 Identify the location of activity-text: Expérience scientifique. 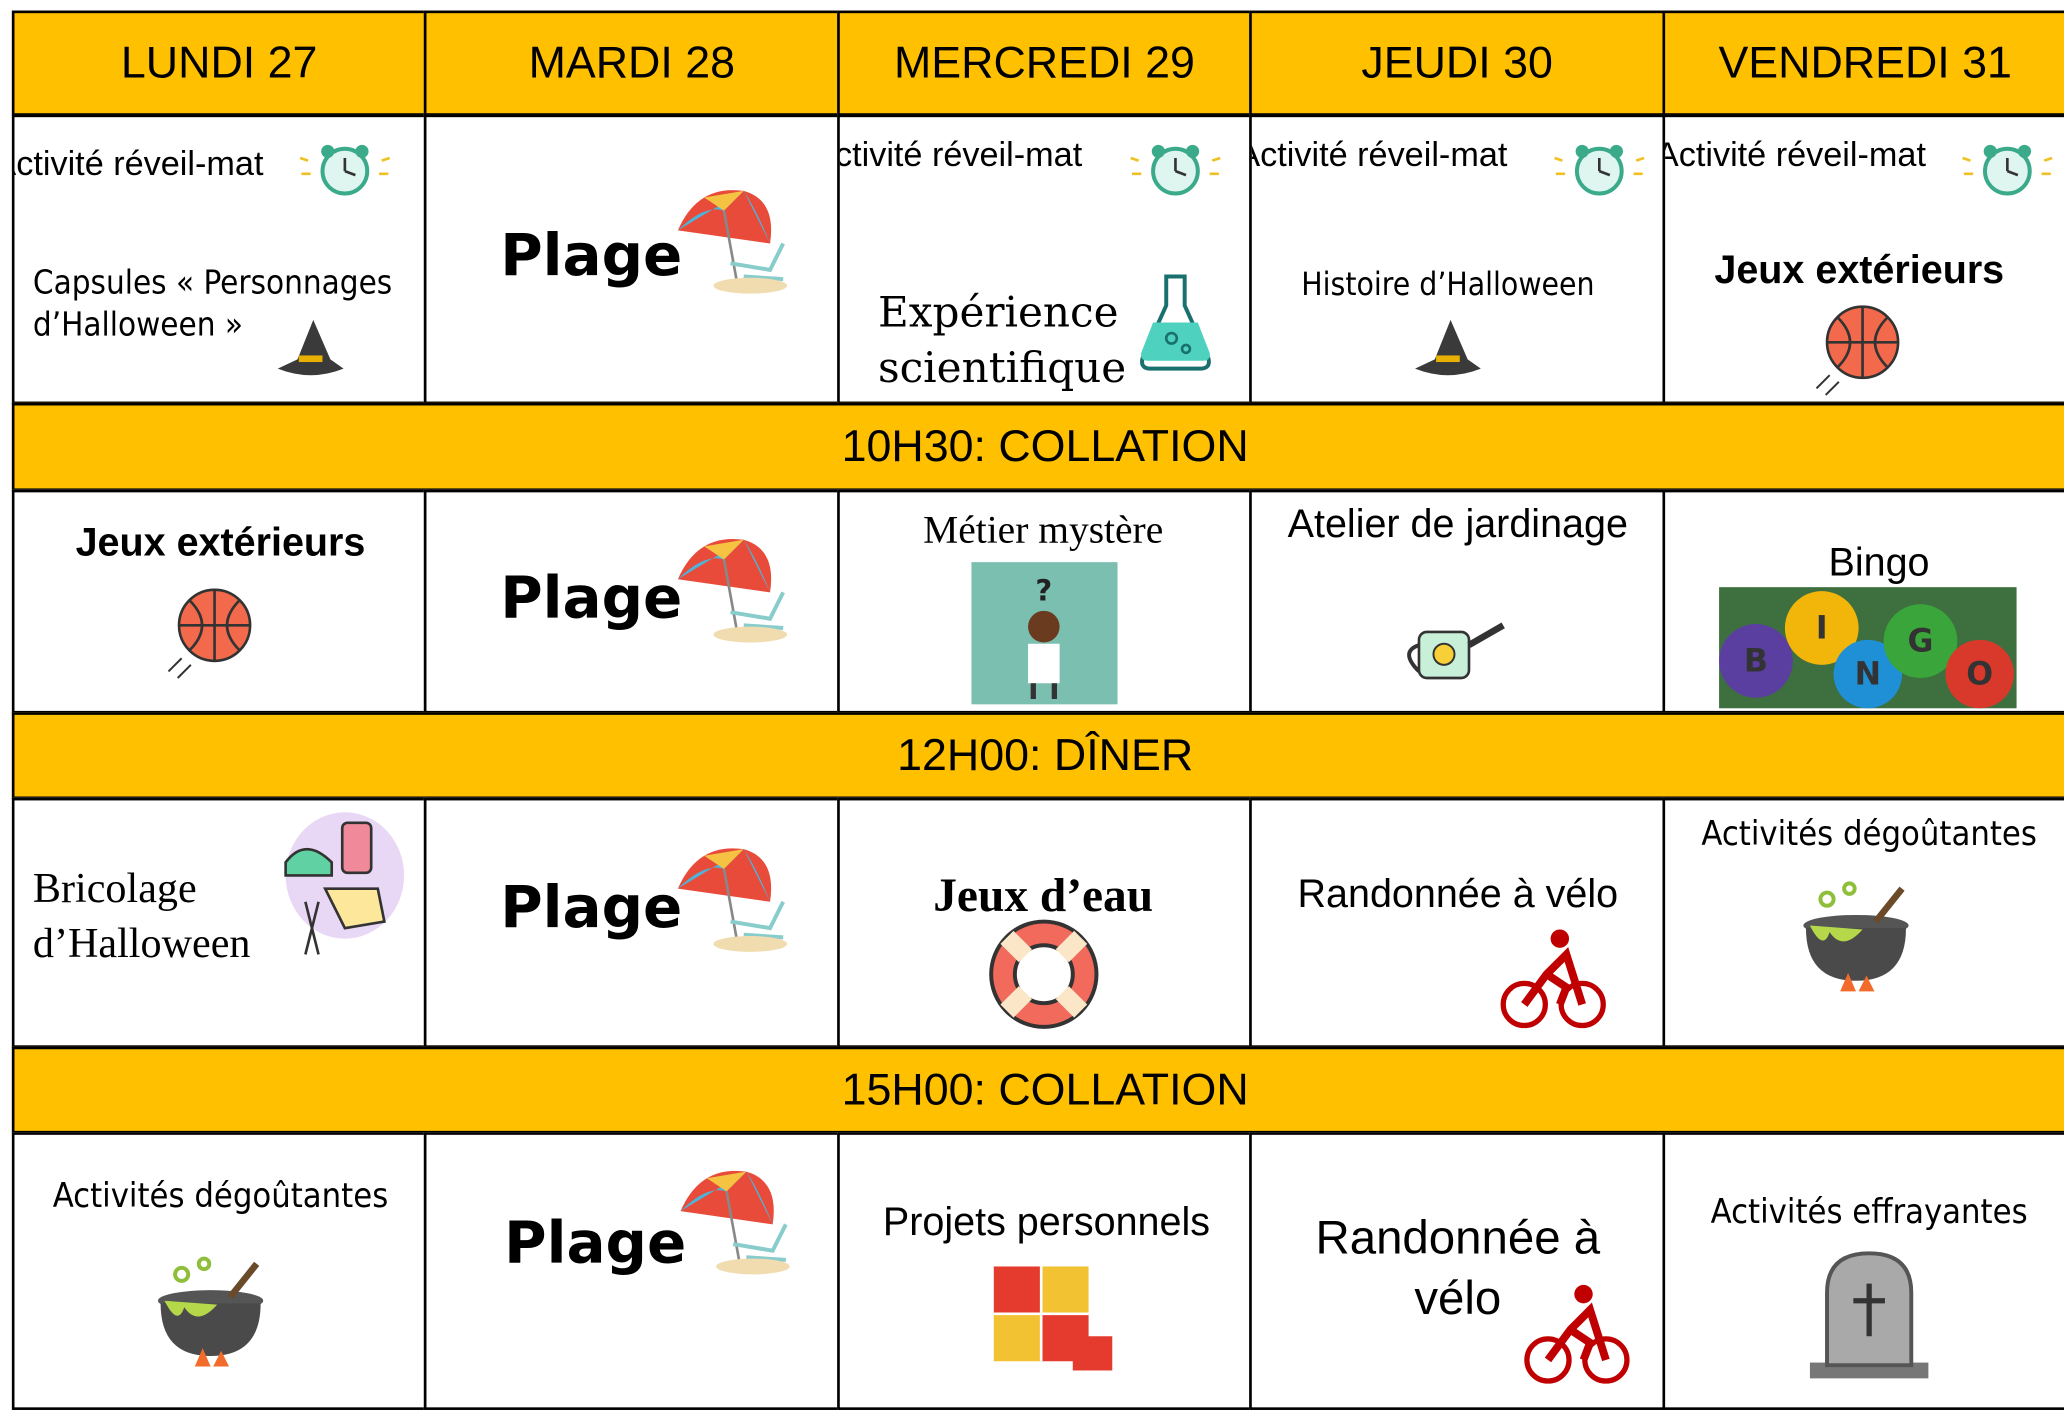
(1002, 340).